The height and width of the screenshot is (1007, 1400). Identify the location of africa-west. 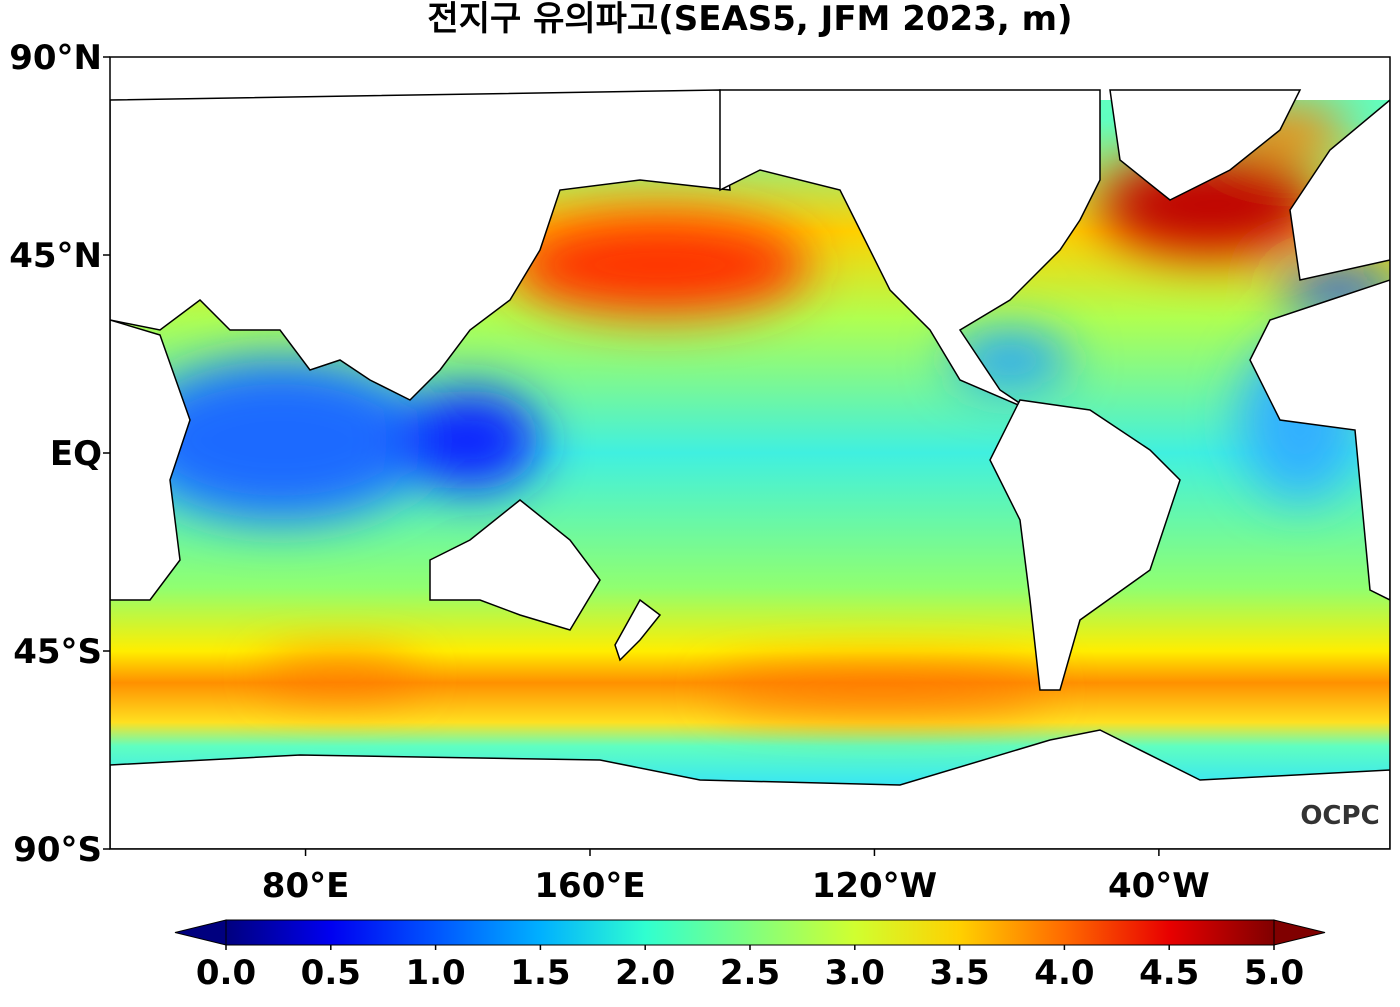
(1319, 440).